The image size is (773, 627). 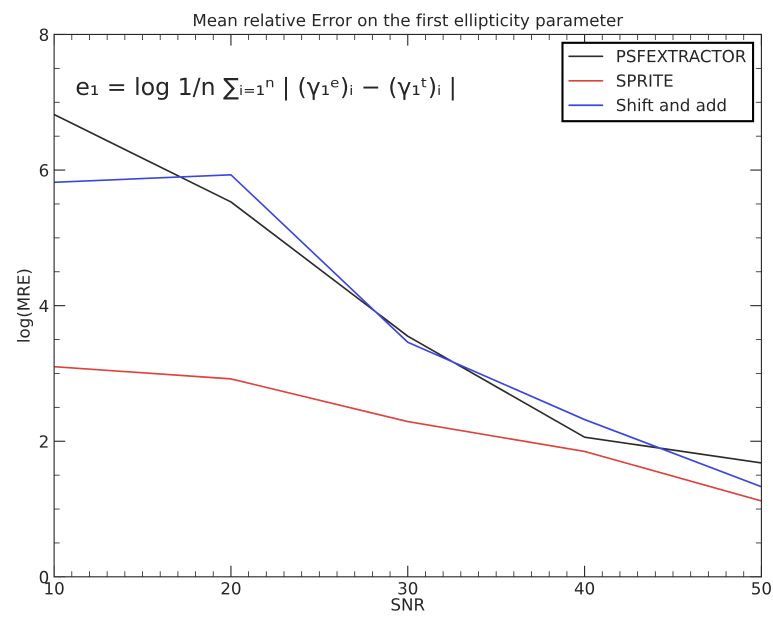 I want to click on y-tick-label: 6, so click(x=44, y=170).